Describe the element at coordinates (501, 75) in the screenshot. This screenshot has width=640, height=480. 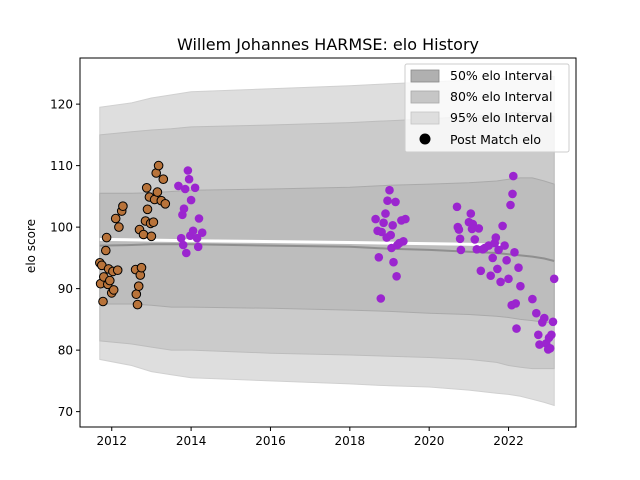
I see `legend-label-50: 50% elo Interval` at that location.